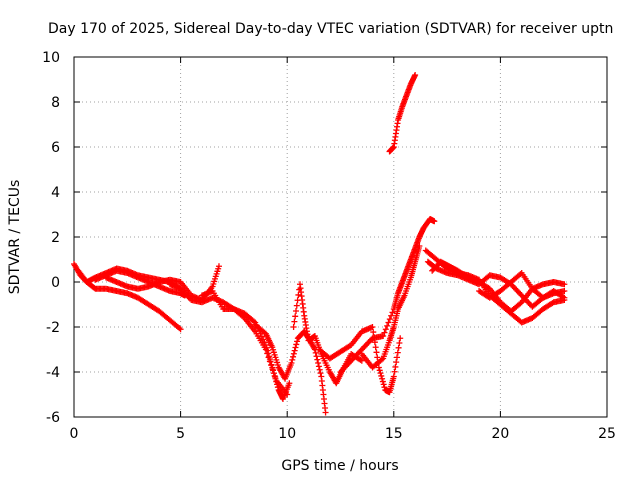  I want to click on x-tick-labels: 0 5 10 15 20 25, so click(343, 434).